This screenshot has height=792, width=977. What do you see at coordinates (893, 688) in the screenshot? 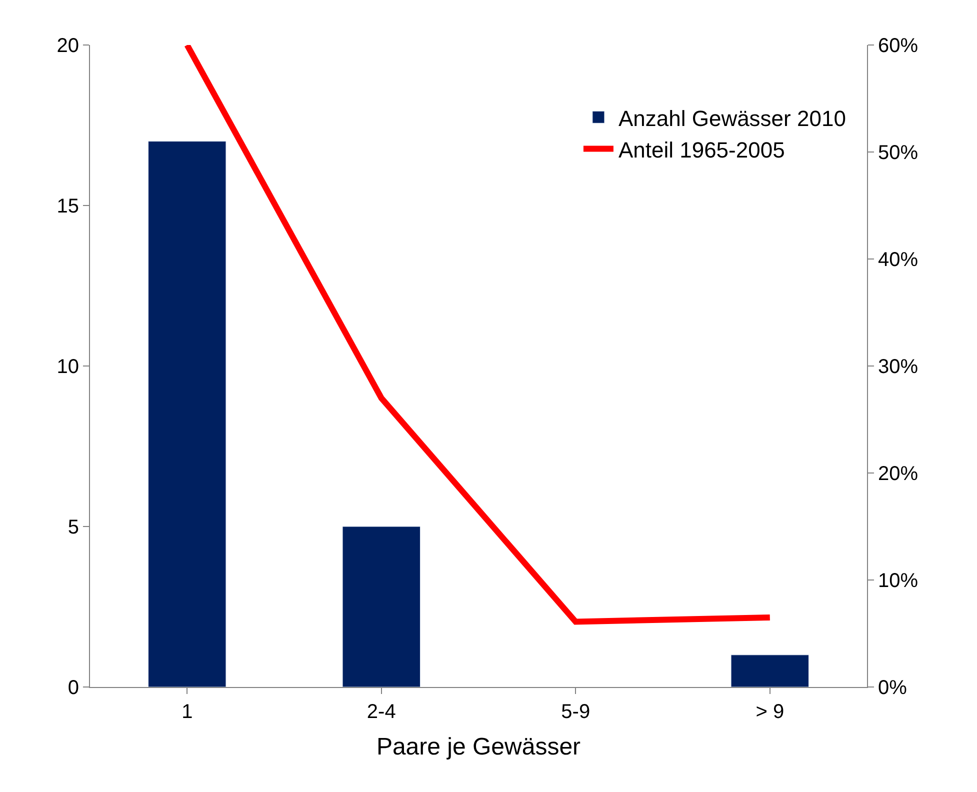
I see `y2-tick-label: 0%` at bounding box center [893, 688].